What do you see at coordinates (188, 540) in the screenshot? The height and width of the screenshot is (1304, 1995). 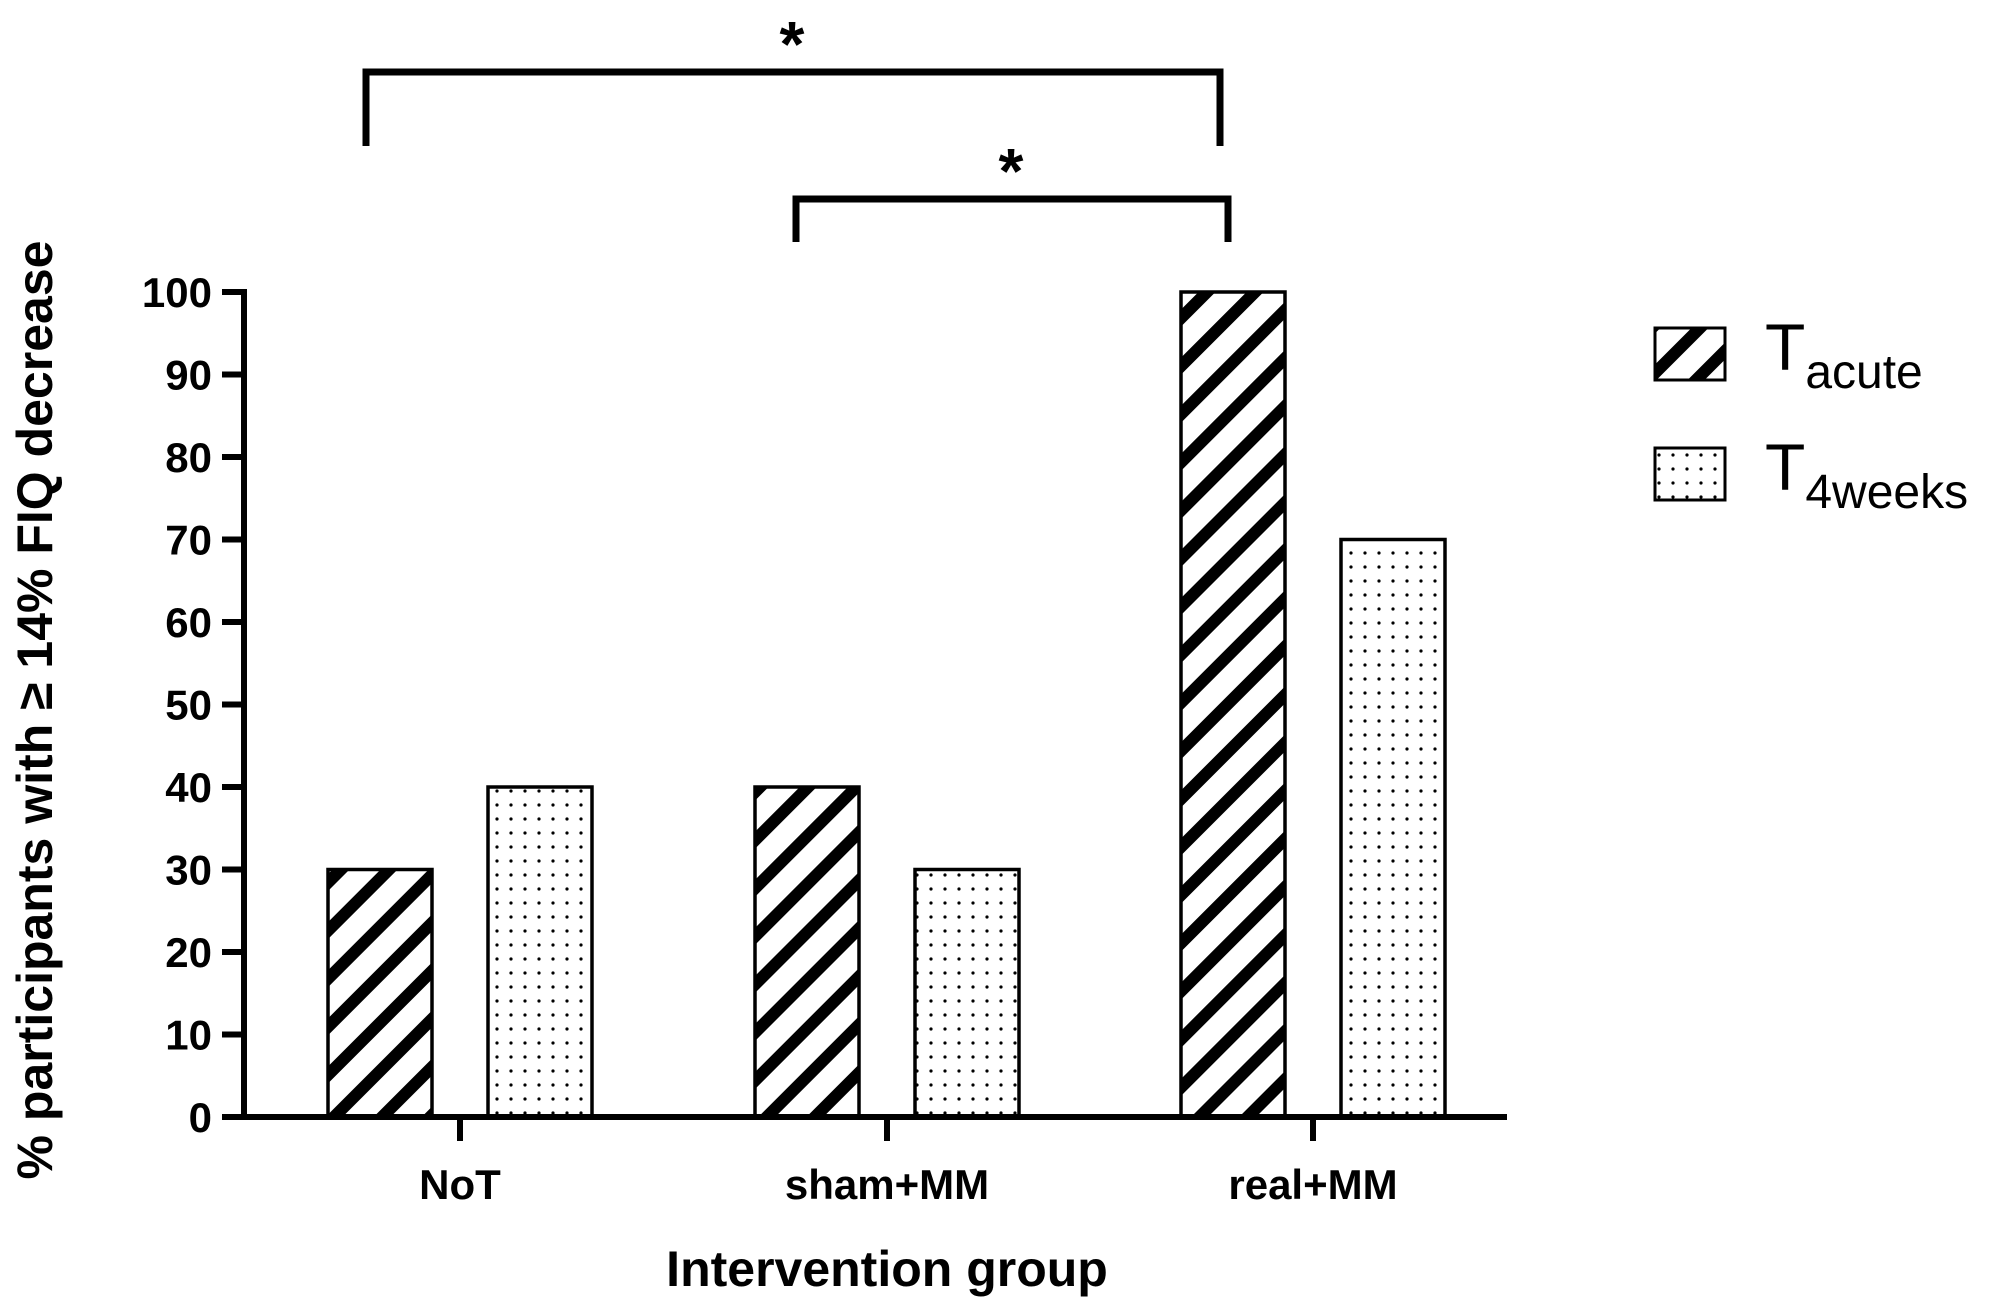 I see `y-tick-label: 70` at bounding box center [188, 540].